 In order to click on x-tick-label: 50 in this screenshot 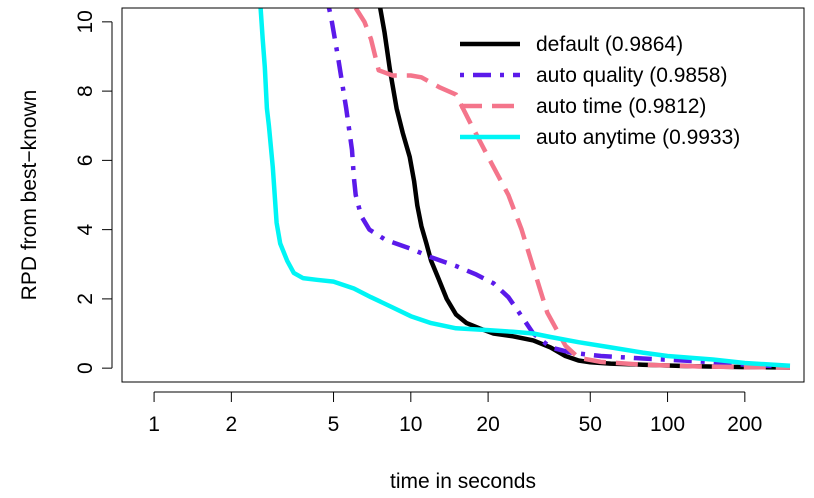, I will do `click(590, 424)`.